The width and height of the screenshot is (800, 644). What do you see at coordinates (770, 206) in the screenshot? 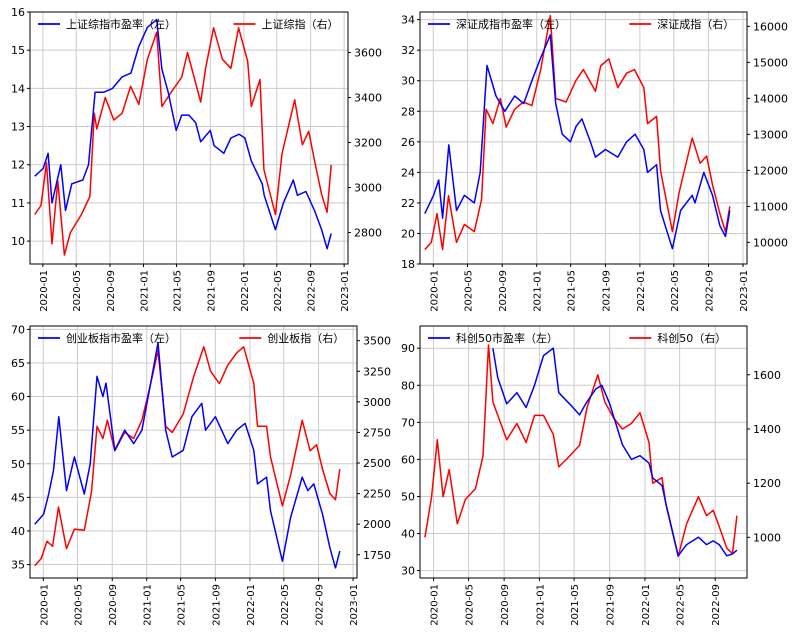
I see `y-right-tick-label: 11000` at bounding box center [770, 206].